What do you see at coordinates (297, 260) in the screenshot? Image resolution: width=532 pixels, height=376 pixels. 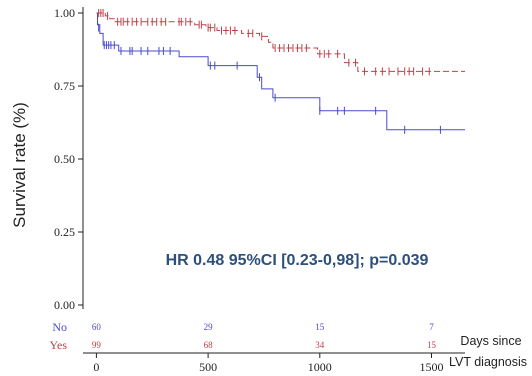 I see `hazard-ratio-annotation: HR 0.48 95%CI [0.23-0,98]; p=0.039` at bounding box center [297, 260].